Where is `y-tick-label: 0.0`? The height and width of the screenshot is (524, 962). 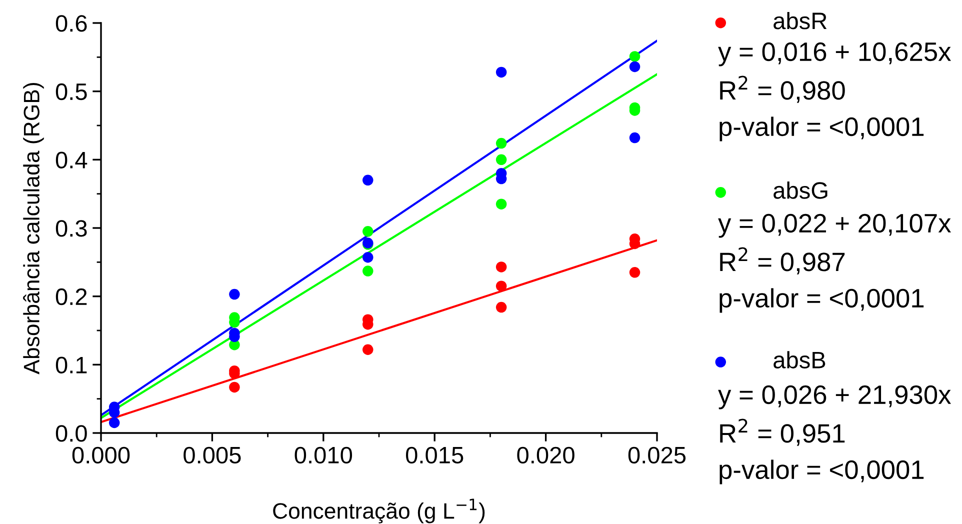 y-tick-label: 0.0 is located at coordinates (71, 433).